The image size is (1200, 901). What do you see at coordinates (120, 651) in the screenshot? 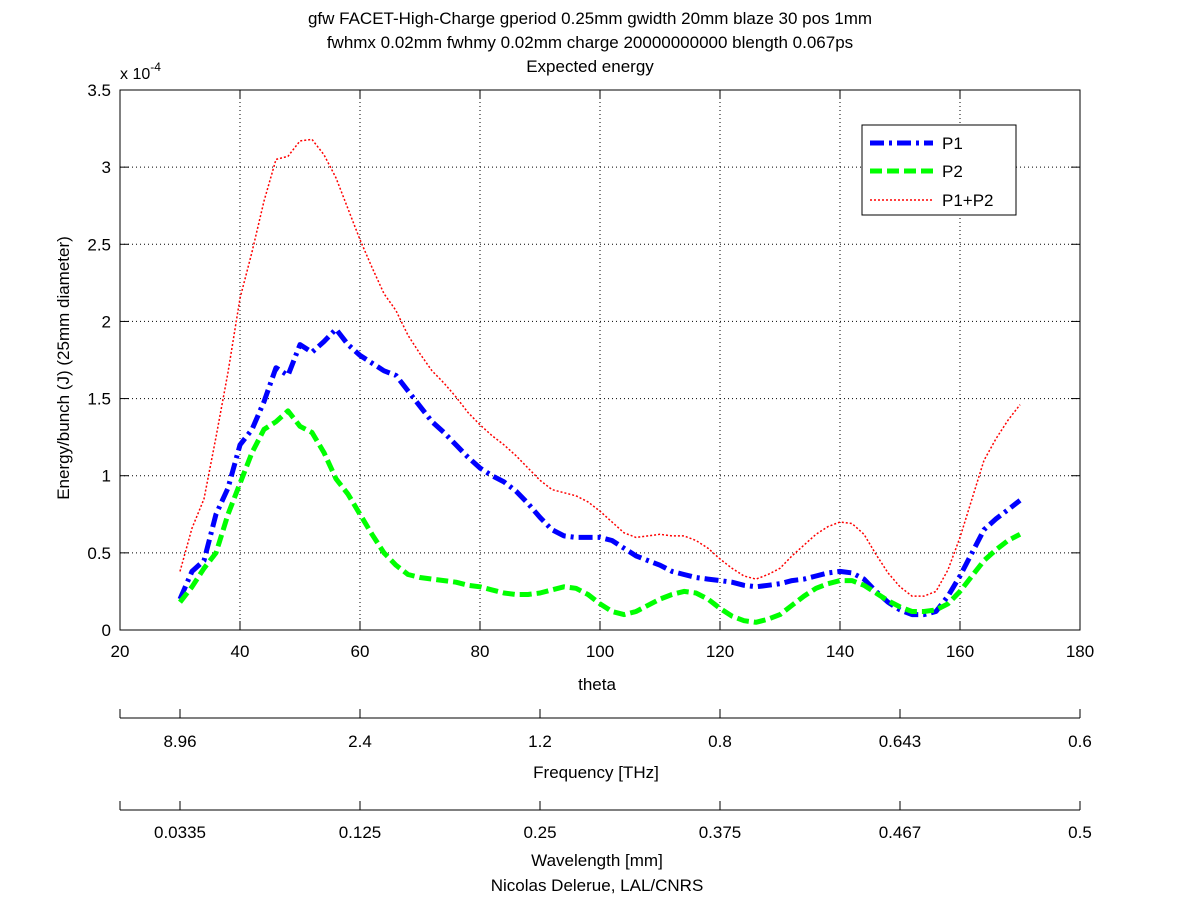
I see `x-tick-label: 20` at bounding box center [120, 651].